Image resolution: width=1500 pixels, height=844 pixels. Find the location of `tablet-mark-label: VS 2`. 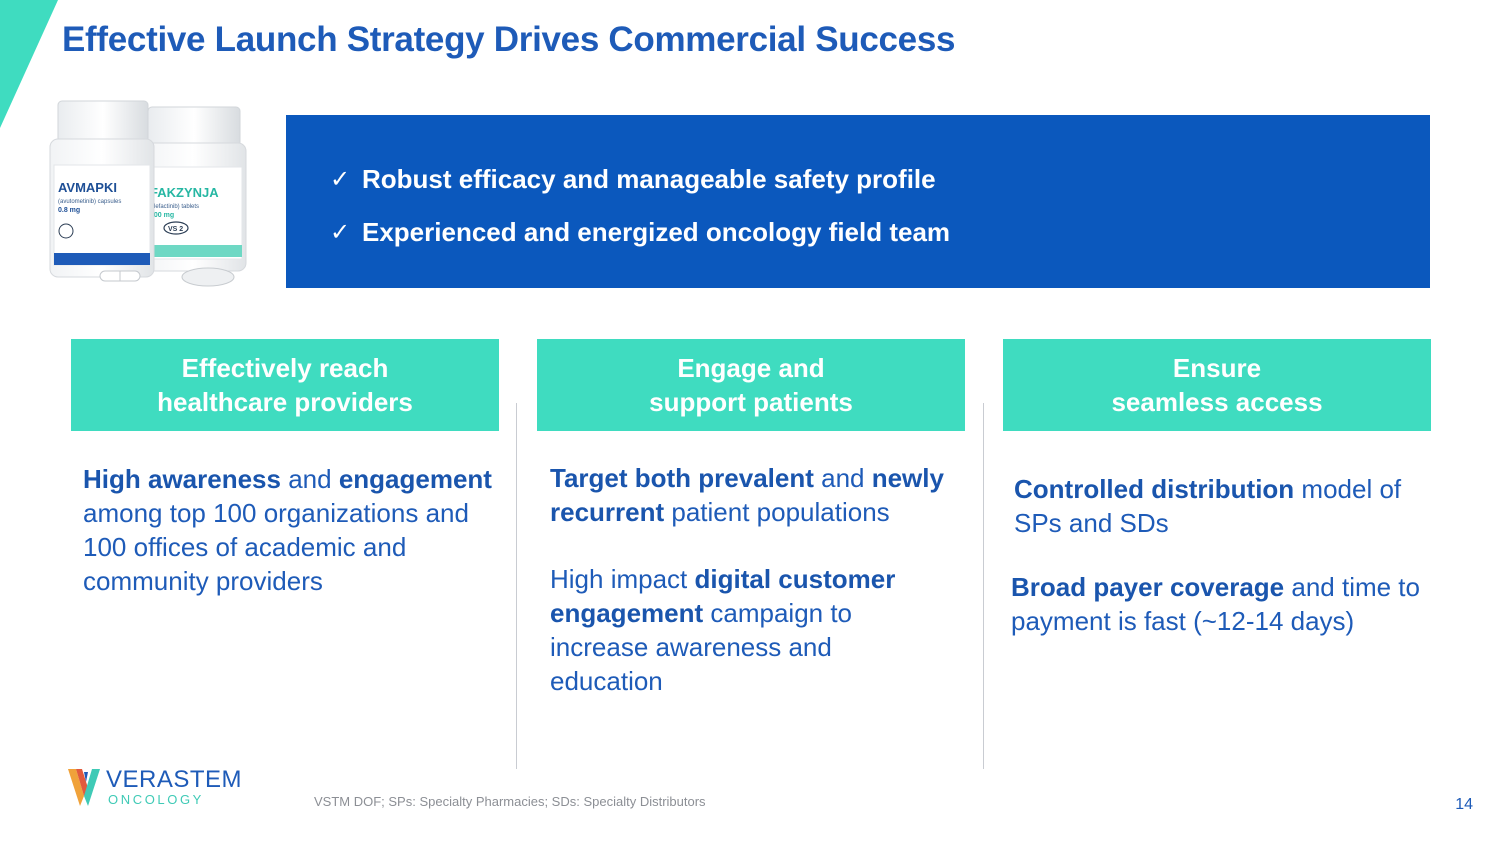

tablet-mark-label: VS 2 is located at coordinates (175, 229).